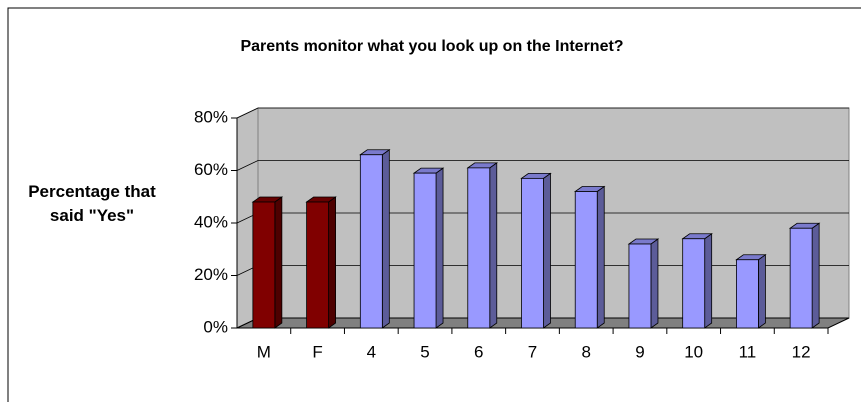 This screenshot has height=402, width=861. Describe the element at coordinates (585, 351) in the screenshot. I see `x-tick-label: 8` at that location.